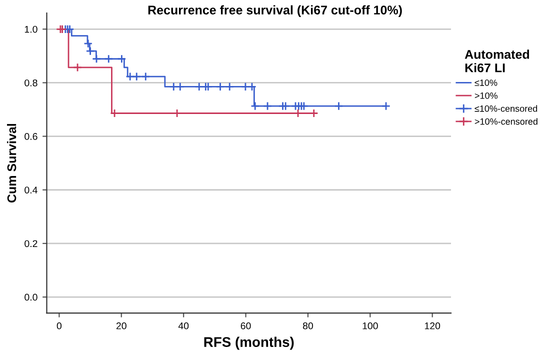 This screenshot has width=550, height=353. Describe the element at coordinates (506, 108) in the screenshot. I see `legend-label: ≤10%-censored` at that location.